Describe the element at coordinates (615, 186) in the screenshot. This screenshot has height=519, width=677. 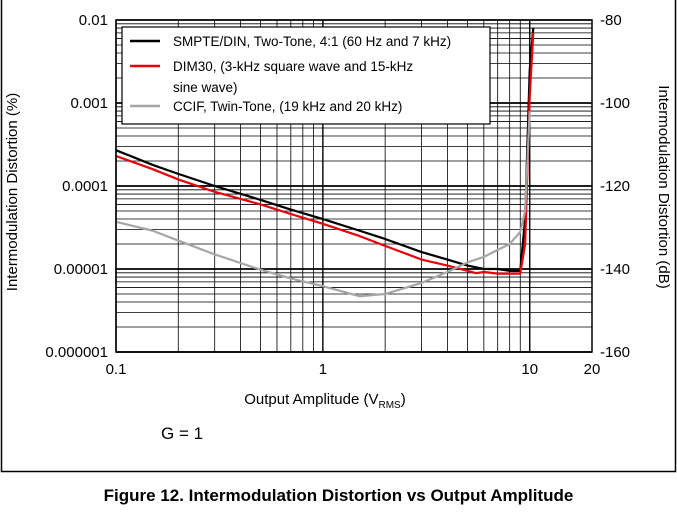
I see `y-right-tick-label: -120` at that location.